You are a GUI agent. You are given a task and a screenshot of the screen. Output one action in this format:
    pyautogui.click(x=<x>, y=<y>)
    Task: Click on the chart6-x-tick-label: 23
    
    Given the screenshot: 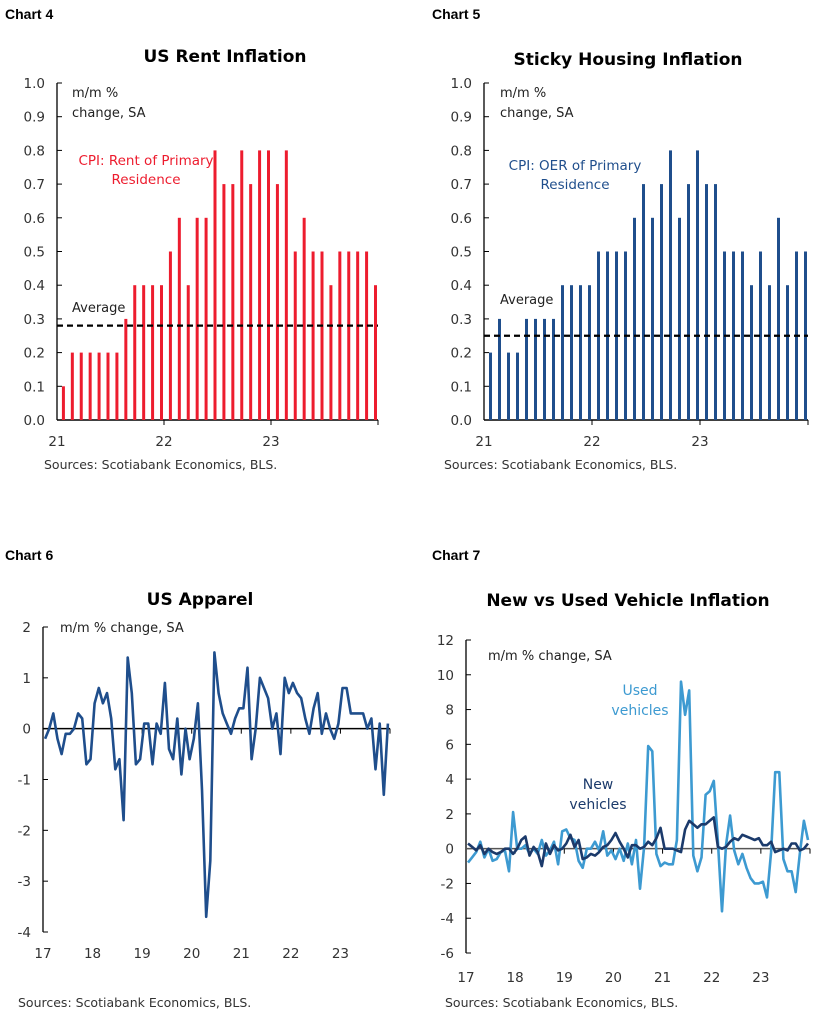 What is the action you would take?
    pyautogui.click(x=340, y=954)
    